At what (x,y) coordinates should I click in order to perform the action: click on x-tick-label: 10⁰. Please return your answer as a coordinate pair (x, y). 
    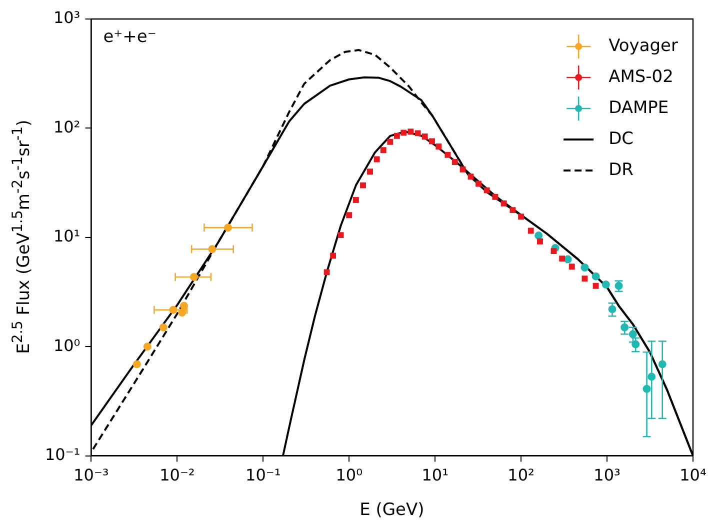
    Looking at the image, I should click on (349, 475).